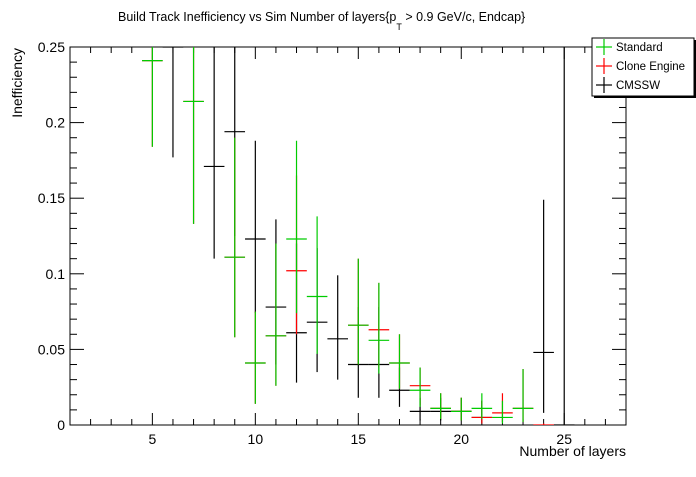  I want to click on chart-title-subscript: T, so click(399, 27).